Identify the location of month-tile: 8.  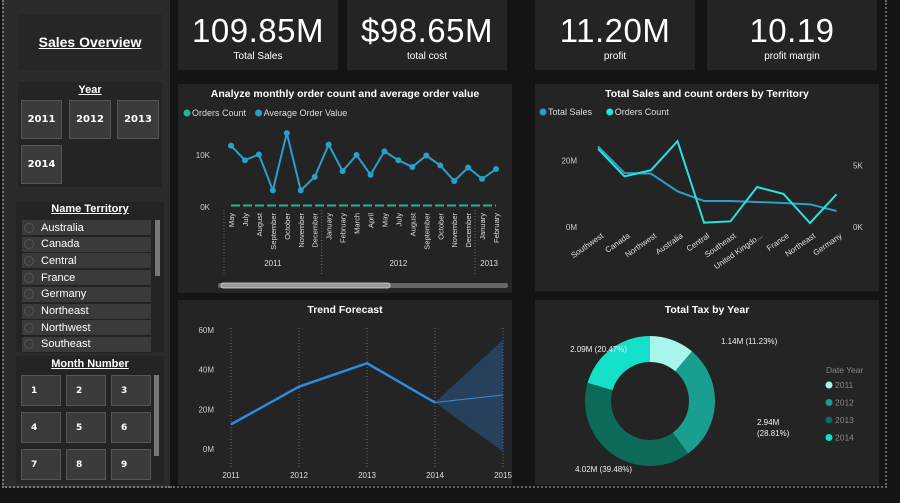
(86, 464).